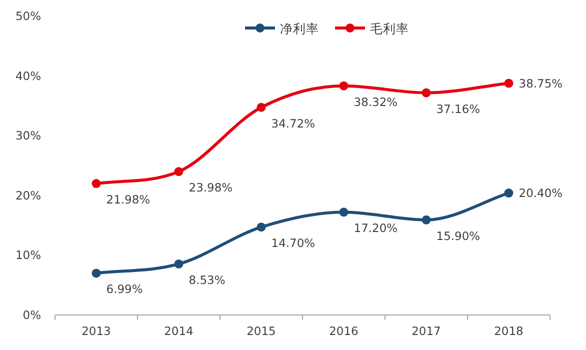 The image size is (586, 350). Describe the element at coordinates (96, 331) in the screenshot. I see `x-tick-label: 2013` at that location.